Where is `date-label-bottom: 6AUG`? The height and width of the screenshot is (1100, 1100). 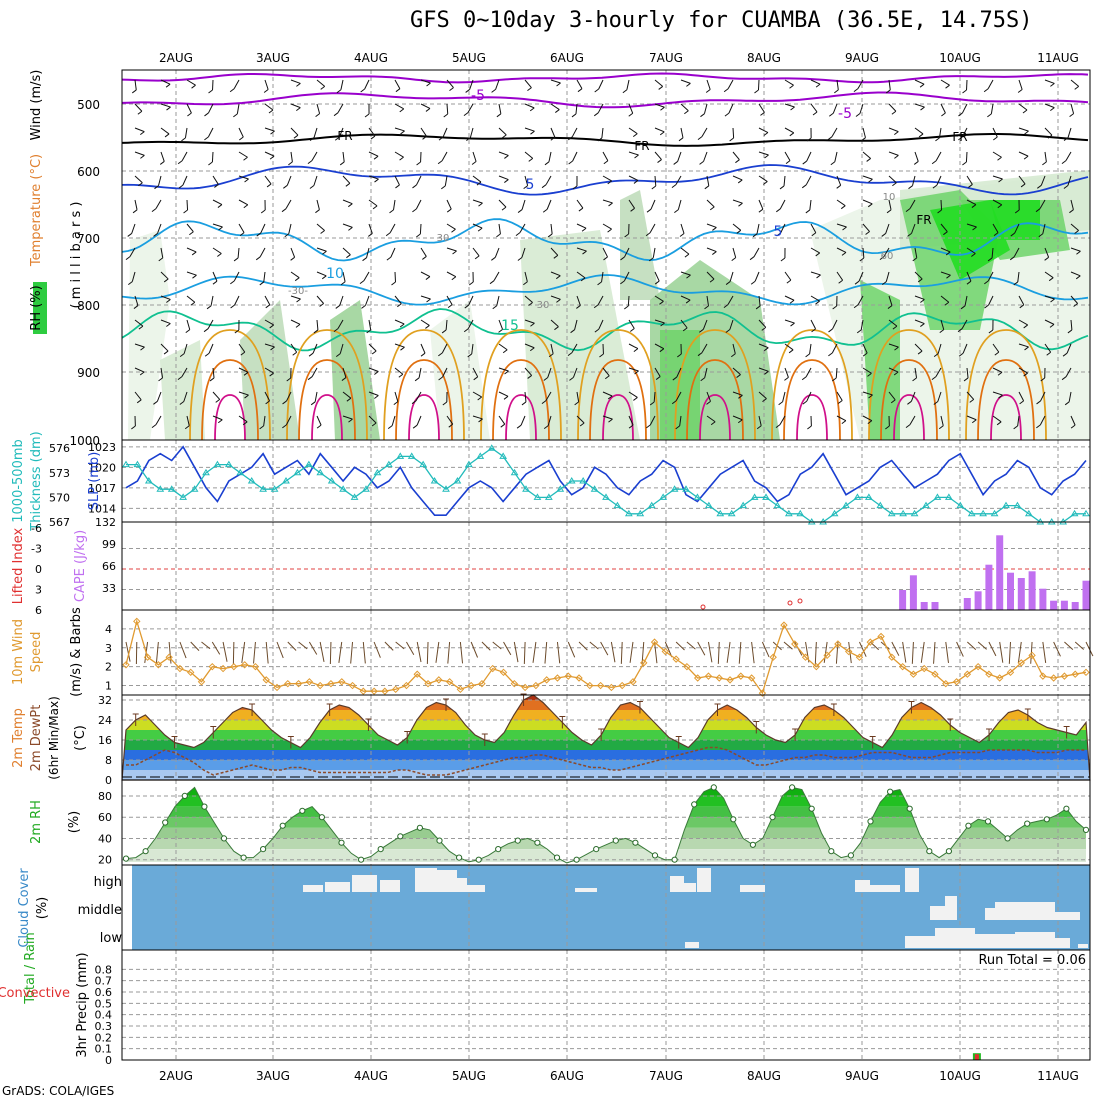 date-label-bottom: 6AUG is located at coordinates (567, 1076).